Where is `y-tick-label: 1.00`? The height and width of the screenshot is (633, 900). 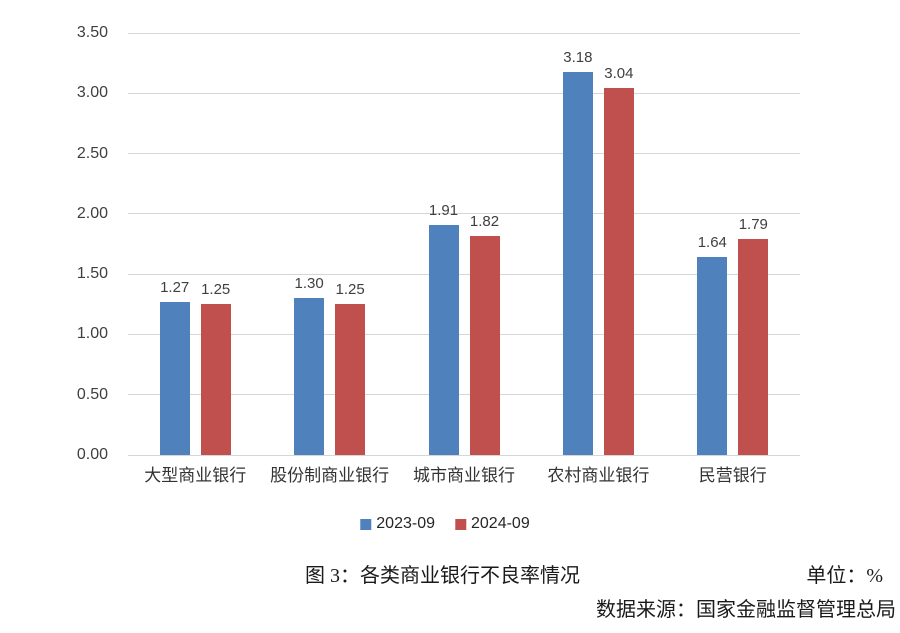
y-tick-label: 1.00 is located at coordinates (92, 334).